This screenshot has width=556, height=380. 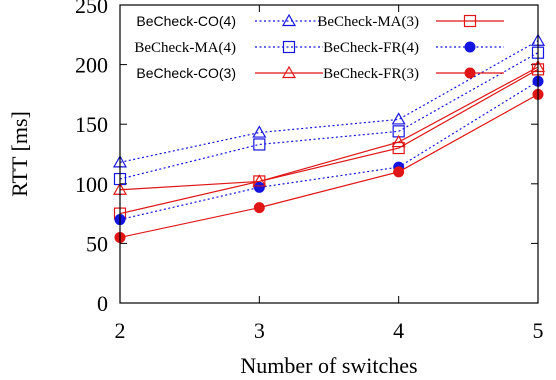 What do you see at coordinates (91, 9) in the screenshot?
I see `y-tick-label: 250` at bounding box center [91, 9].